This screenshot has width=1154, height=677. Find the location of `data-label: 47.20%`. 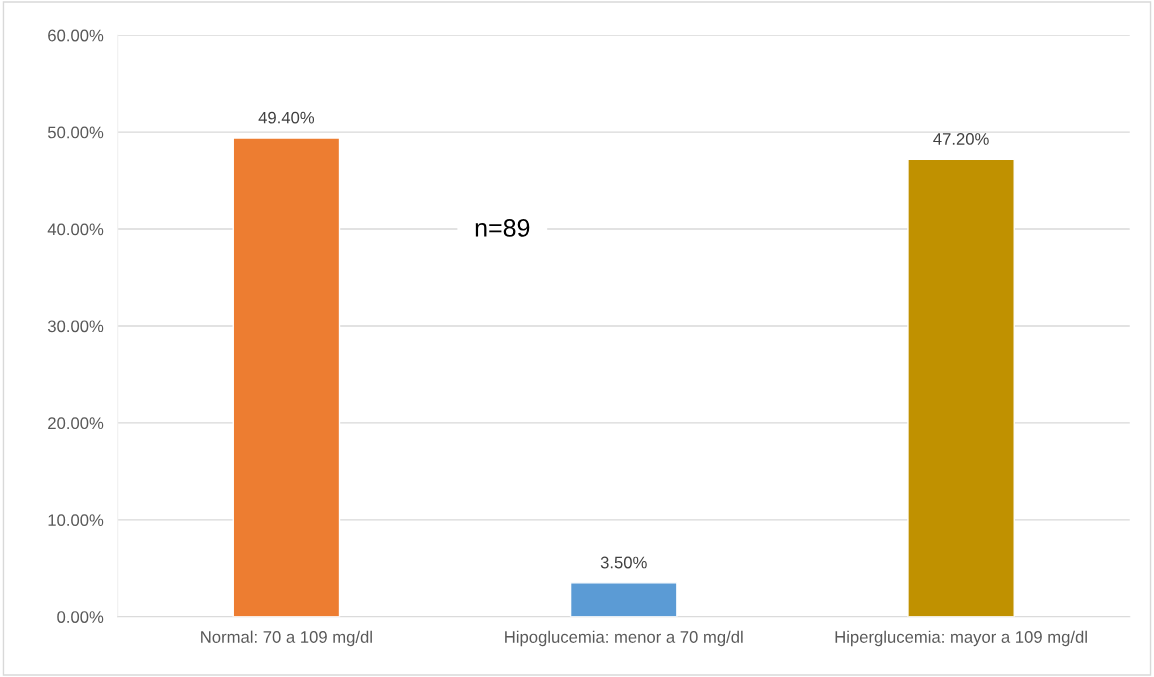

data-label: 47.20% is located at coordinates (961, 139).